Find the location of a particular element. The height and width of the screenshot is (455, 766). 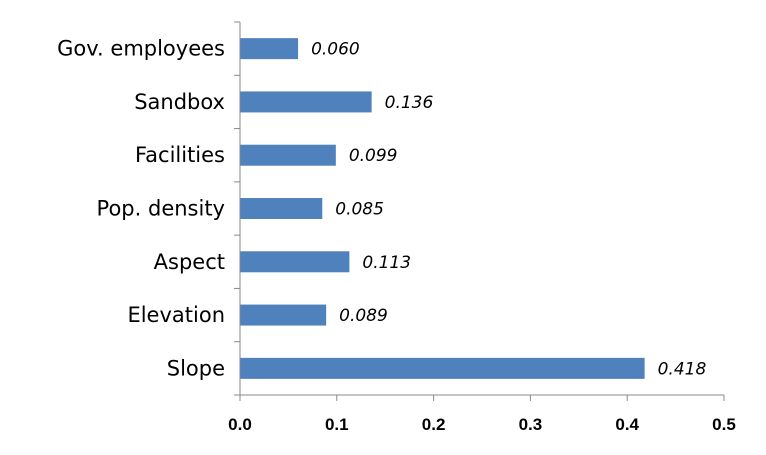

category-label: Elevation is located at coordinates (176, 315).